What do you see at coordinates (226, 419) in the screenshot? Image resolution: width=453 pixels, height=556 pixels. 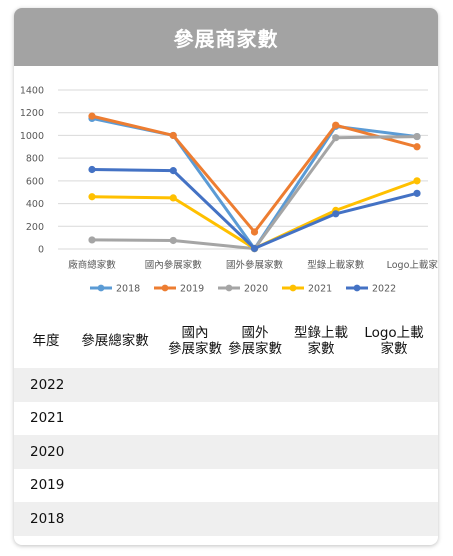 I see `table-row: 2021` at bounding box center [226, 419].